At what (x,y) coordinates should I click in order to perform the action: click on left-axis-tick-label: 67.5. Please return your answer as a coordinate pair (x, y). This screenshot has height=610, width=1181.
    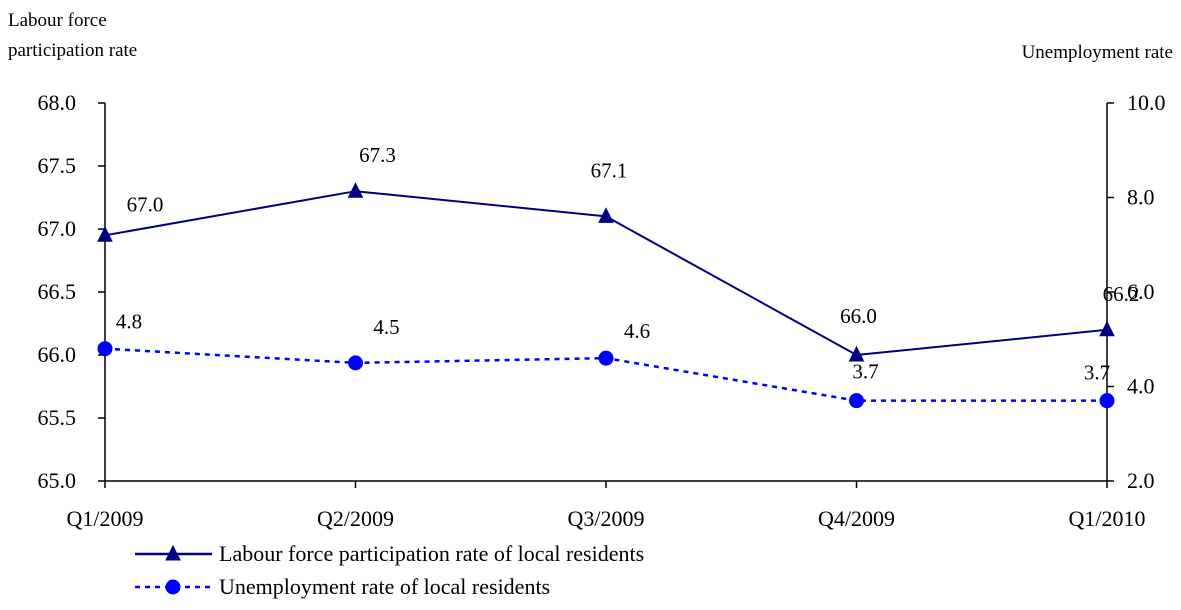
    Looking at the image, I should click on (57, 165).